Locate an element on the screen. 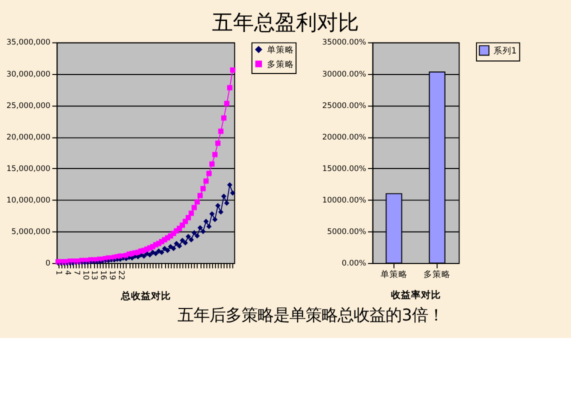 The image size is (571, 408). legend-label: 系列1 is located at coordinates (505, 50).